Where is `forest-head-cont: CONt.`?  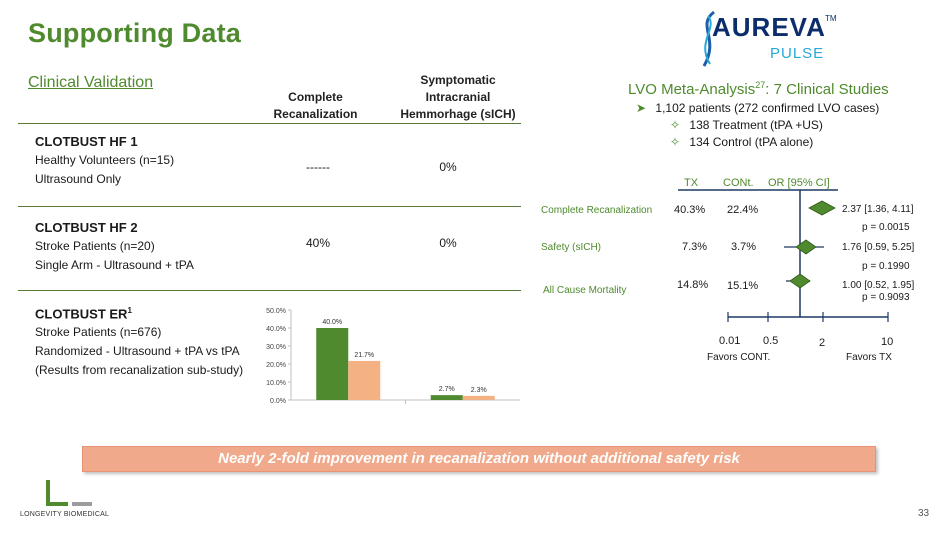
forest-head-cont: CONt. is located at coordinates (738, 183).